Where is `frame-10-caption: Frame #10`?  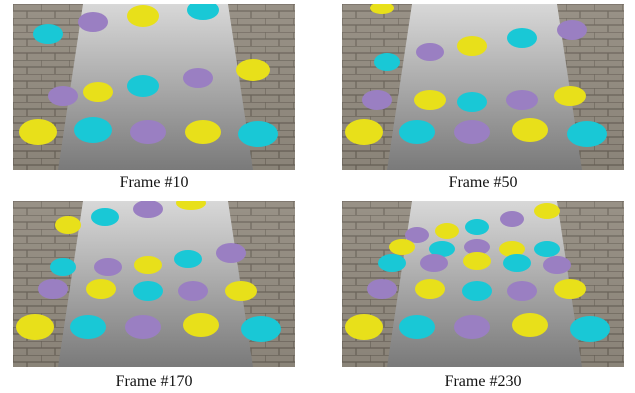 frame-10-caption: Frame #10 is located at coordinates (154, 182).